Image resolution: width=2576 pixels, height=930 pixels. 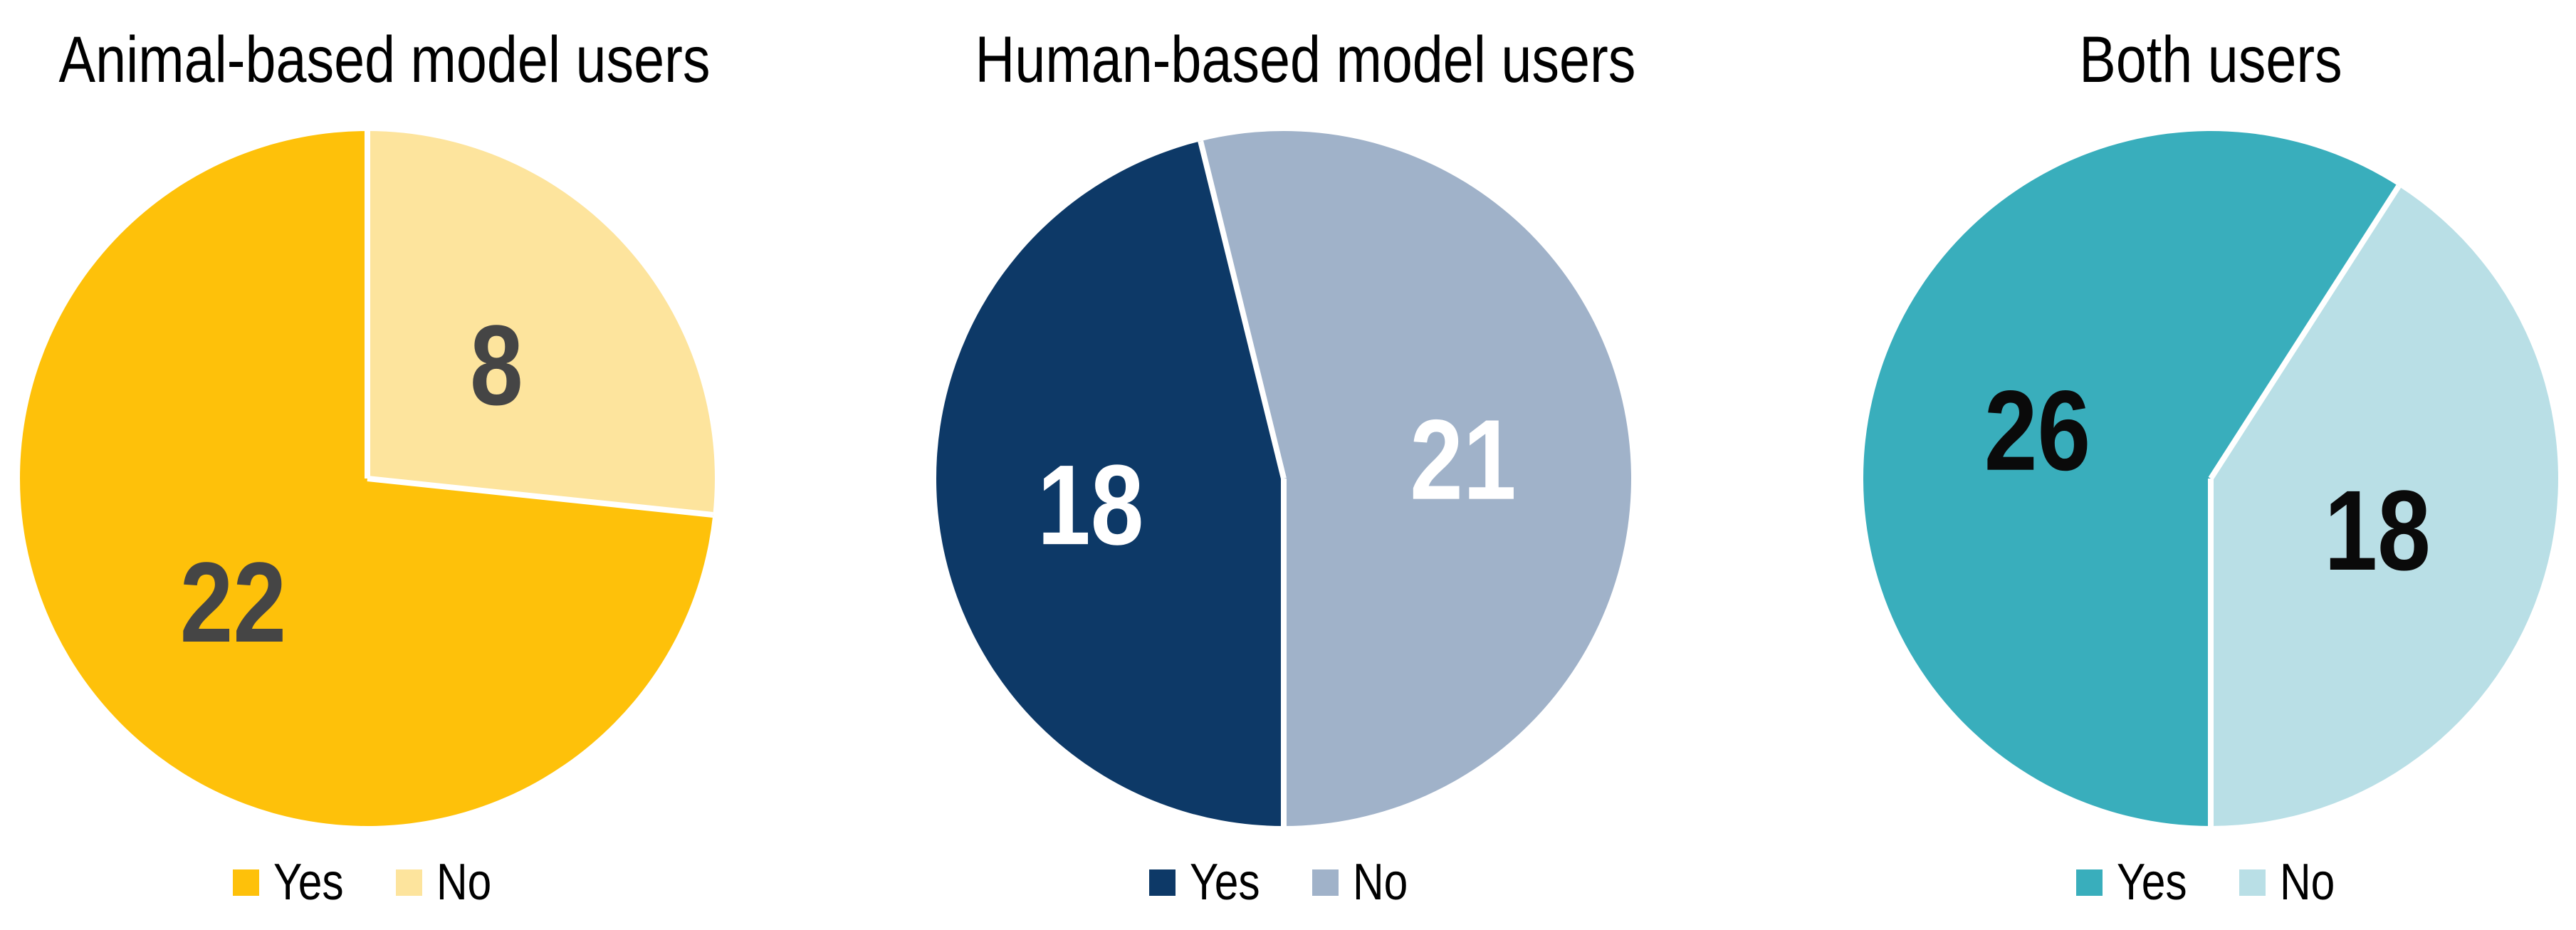 What do you see at coordinates (2209, 882) in the screenshot?
I see `legend-both: Yes No` at bounding box center [2209, 882].